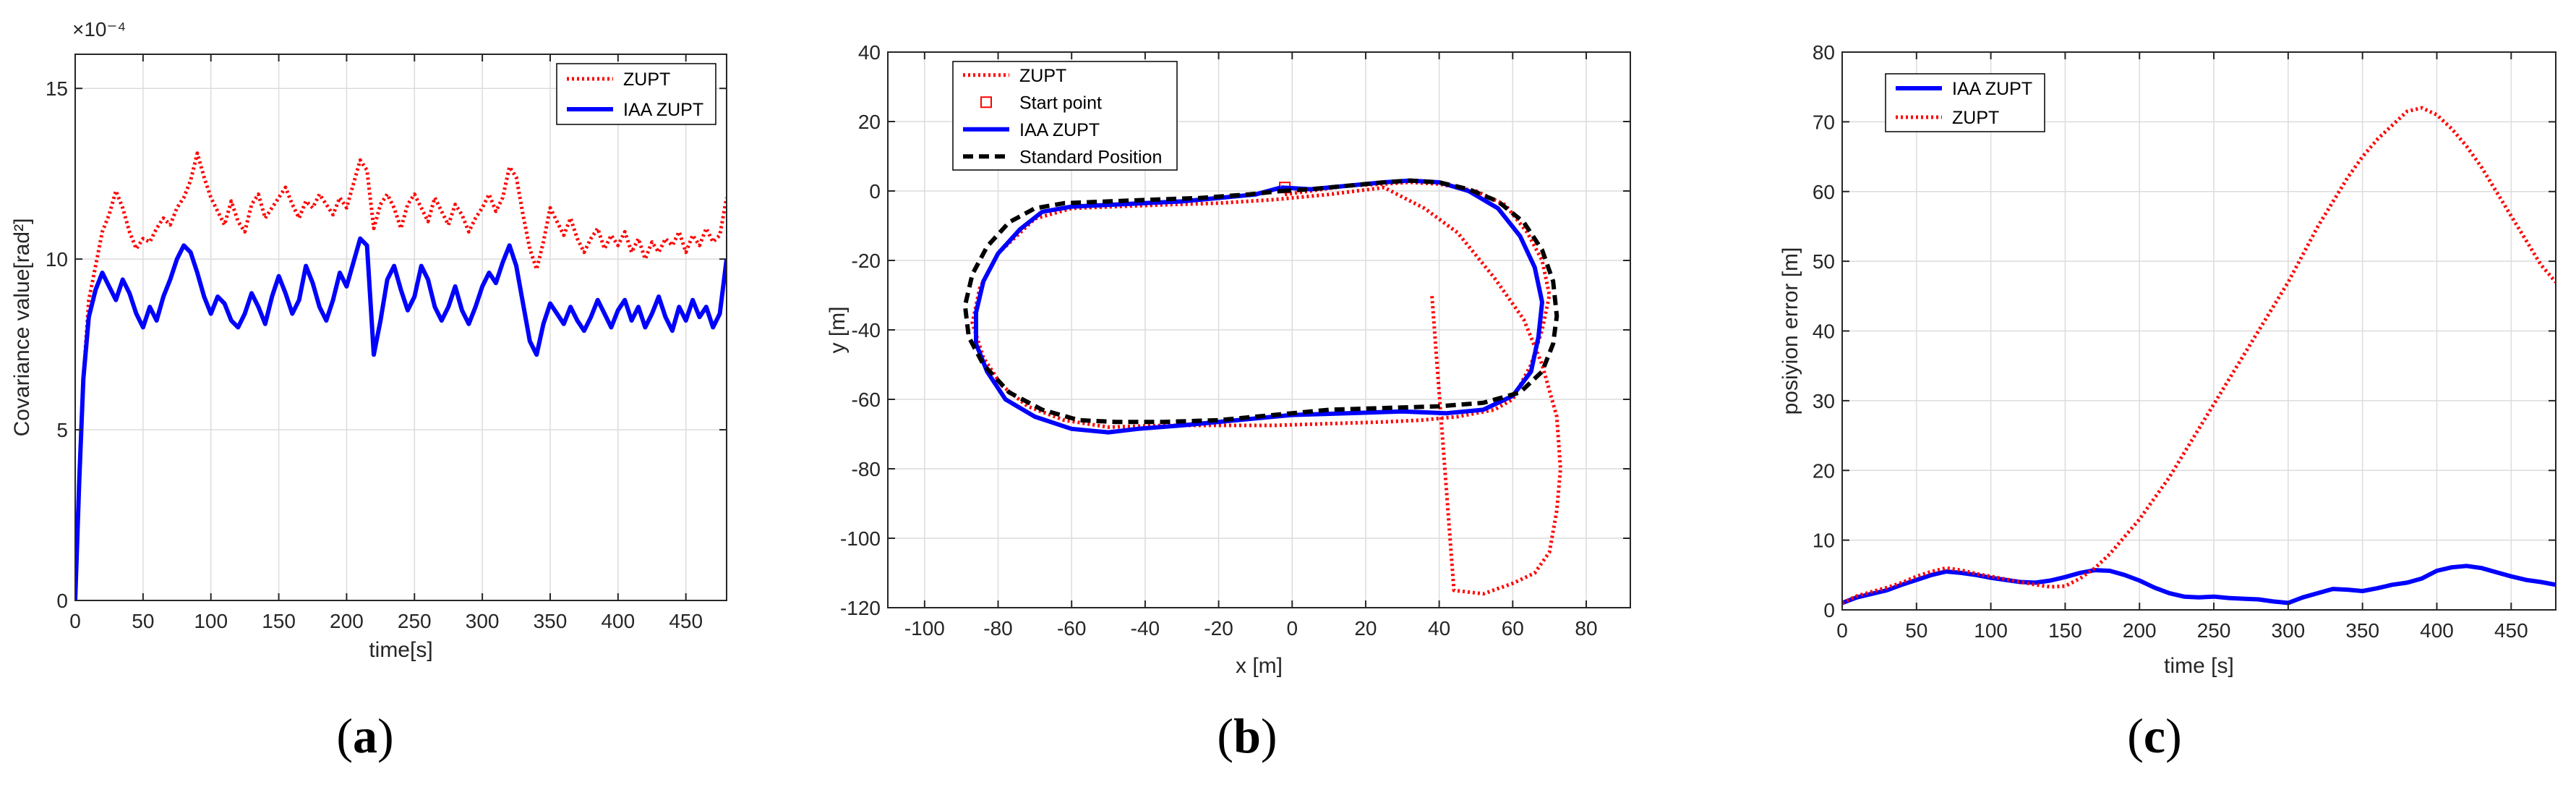 This screenshot has height=790, width=2576. I want to click on y-tick-label: 50, so click(1824, 261).